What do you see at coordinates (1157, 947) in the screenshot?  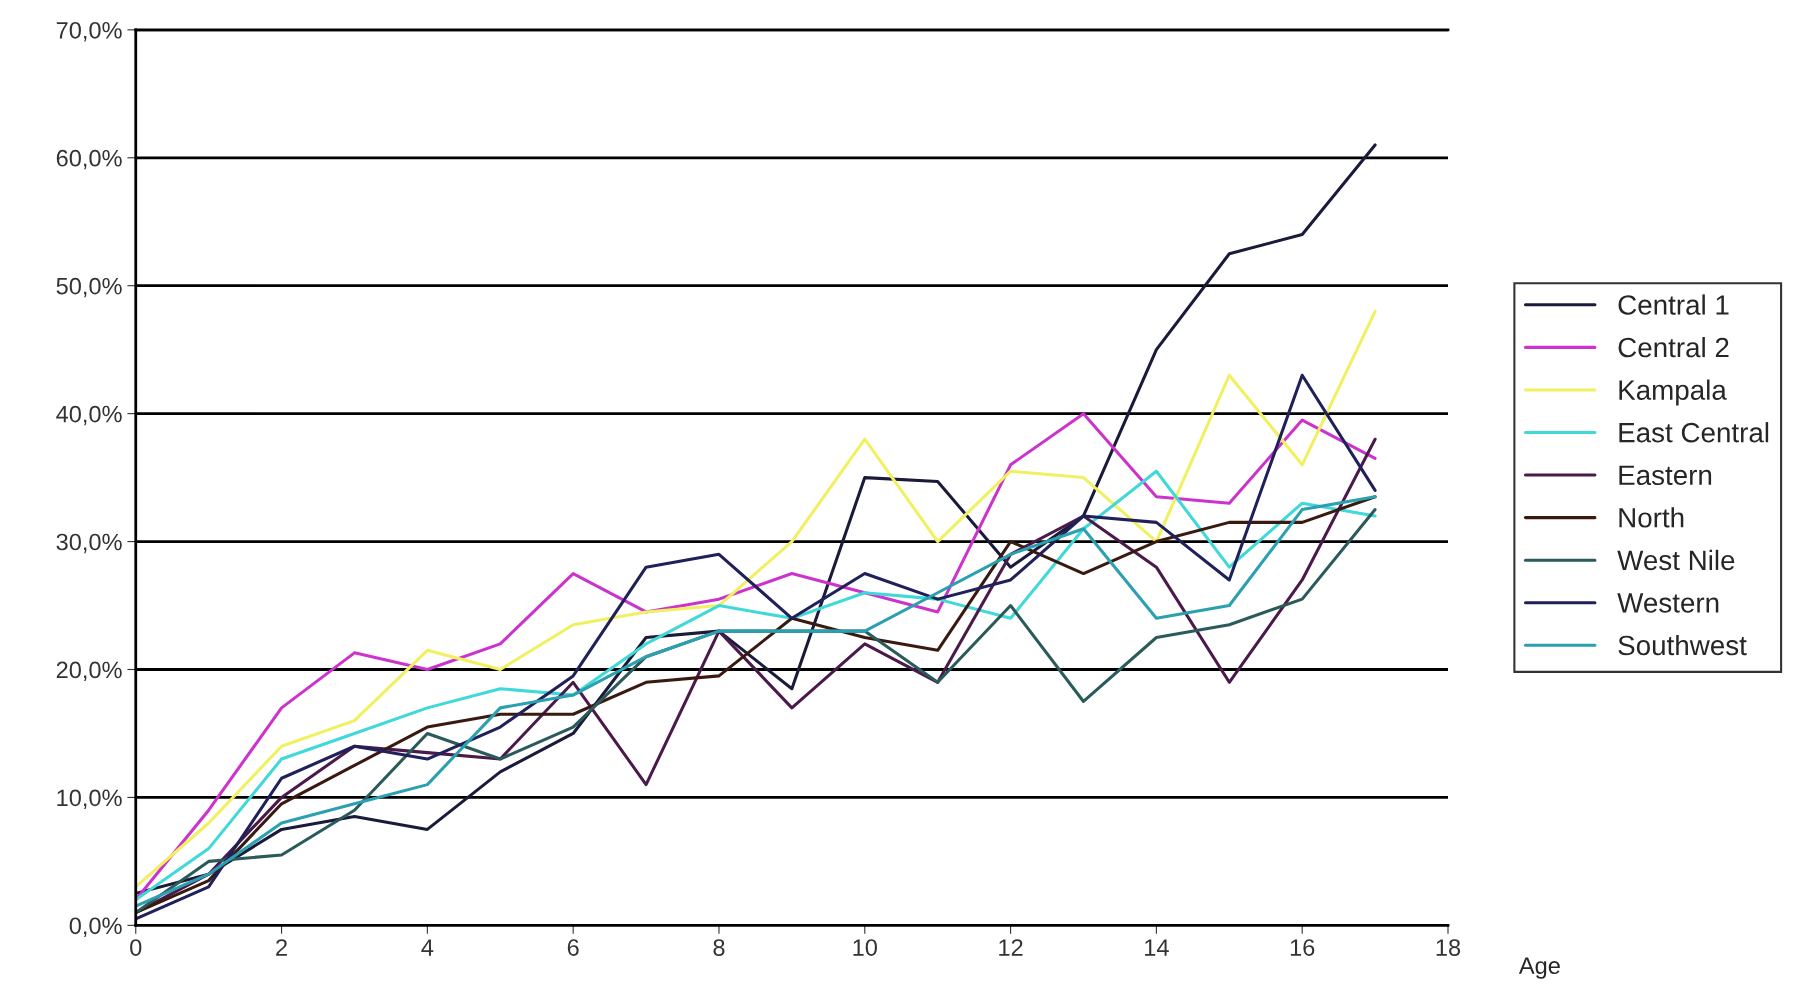 I see `x-tick-label: 14` at bounding box center [1157, 947].